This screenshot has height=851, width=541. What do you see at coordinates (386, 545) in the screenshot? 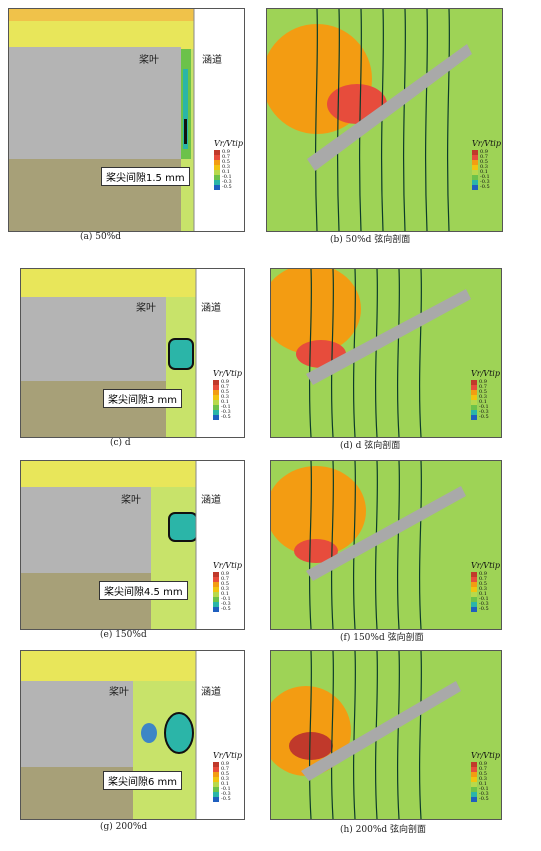
I see `panel-f-chordwise: Vr/Vtip 0.9 0.7 0.5 0.3 0.1 -0.1 -0.3 -0.5` at bounding box center [386, 545].